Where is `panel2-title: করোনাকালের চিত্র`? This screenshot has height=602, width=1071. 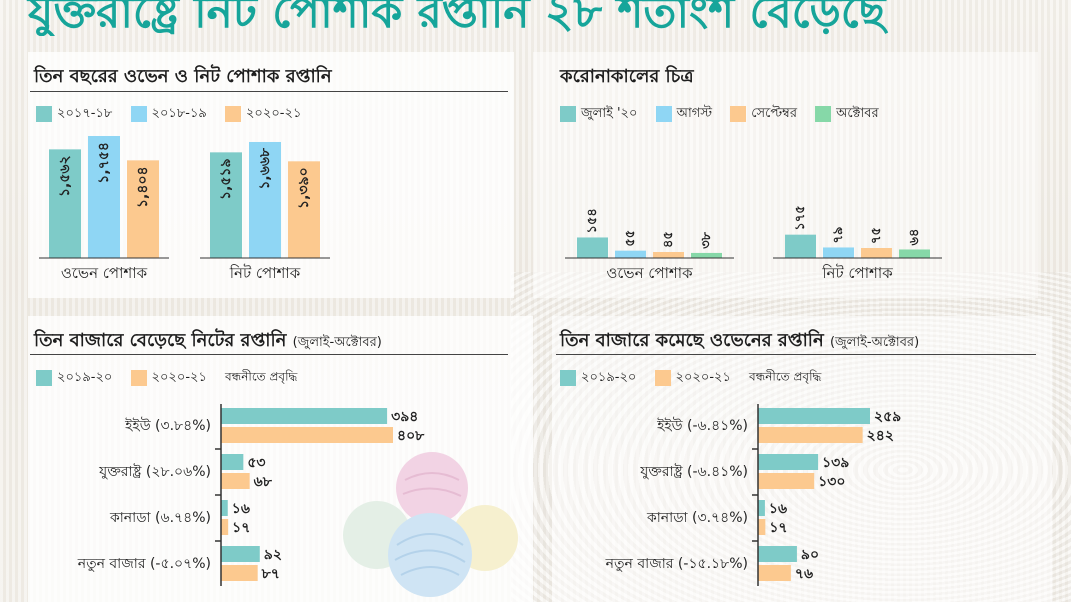
panel2-title: করোনাকালের চিত্র is located at coordinates (627, 76).